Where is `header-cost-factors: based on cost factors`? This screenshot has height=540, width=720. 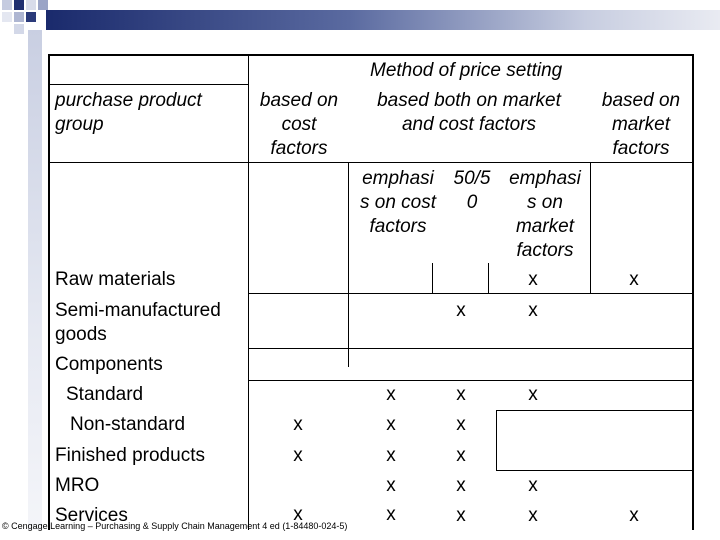
header-cost-factors: based on cost factors is located at coordinates (299, 124).